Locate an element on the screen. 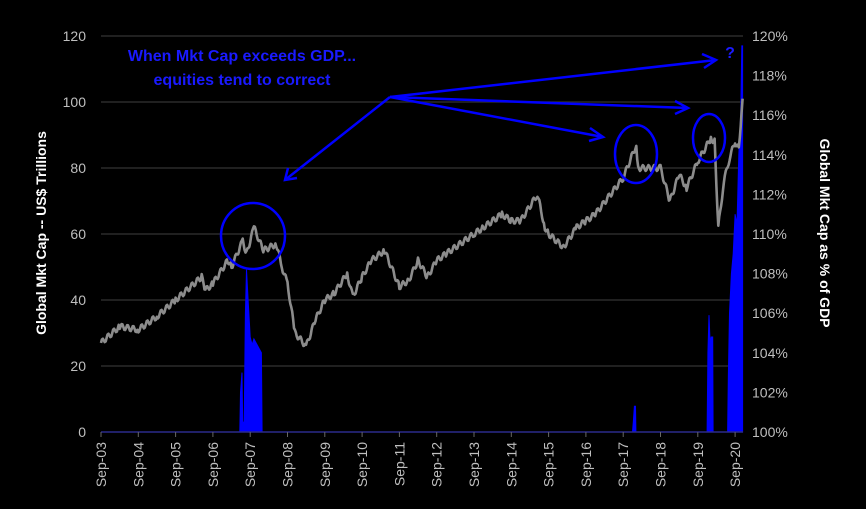 The image size is (866, 509). right-tick-label: 102% is located at coordinates (770, 392).